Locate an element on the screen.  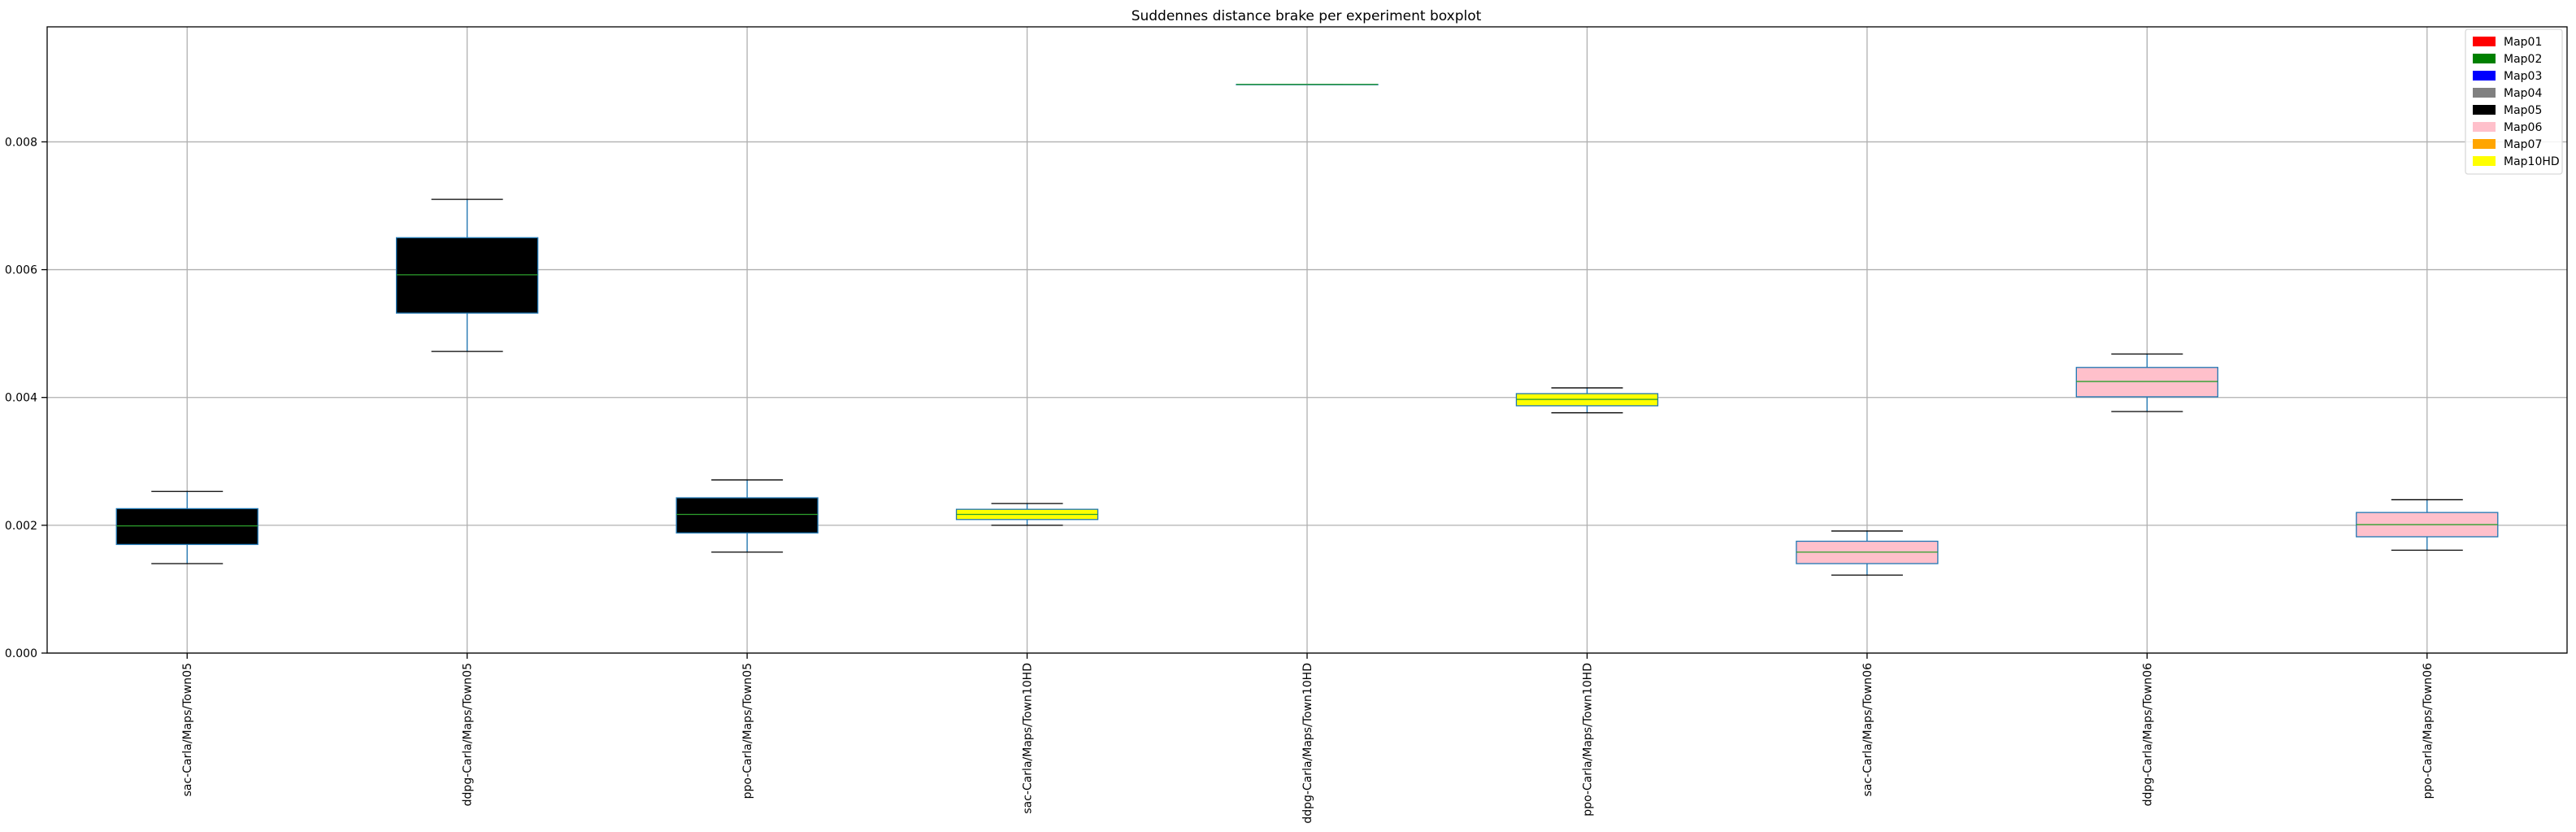
x-tick-label: sac-Carla/Maps/Town06 is located at coordinates (1867, 729).